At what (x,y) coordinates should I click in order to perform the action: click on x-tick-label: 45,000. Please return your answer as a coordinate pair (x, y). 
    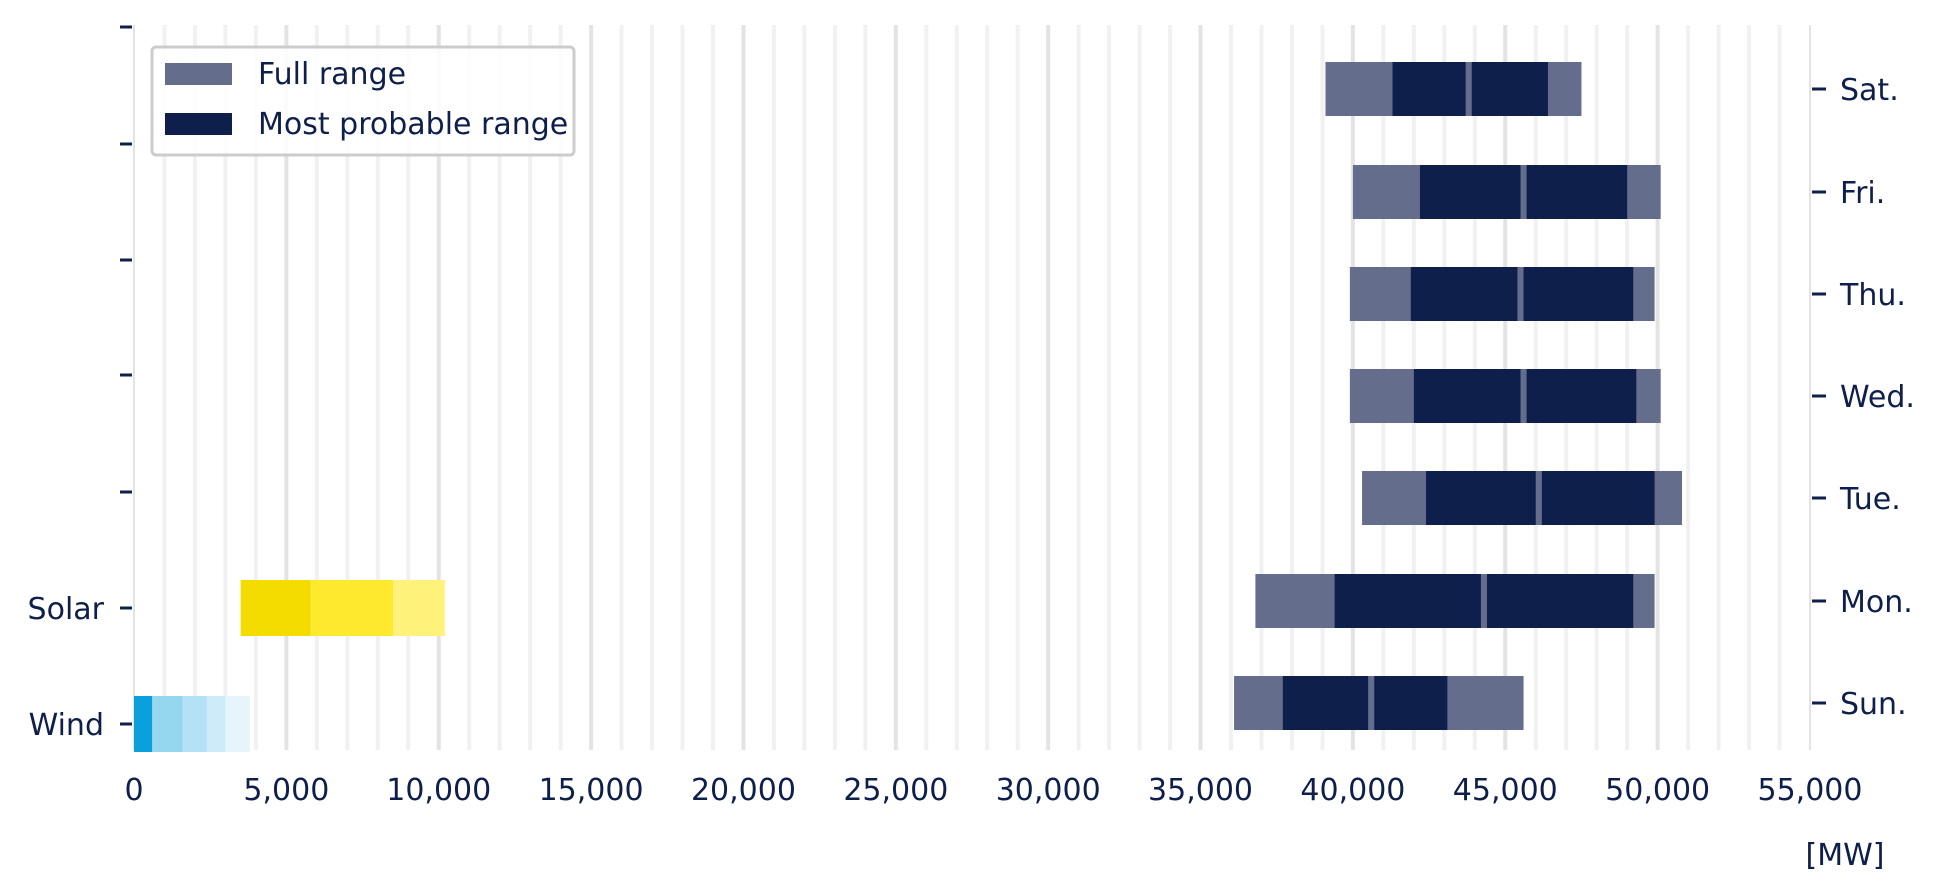
    Looking at the image, I should click on (1505, 790).